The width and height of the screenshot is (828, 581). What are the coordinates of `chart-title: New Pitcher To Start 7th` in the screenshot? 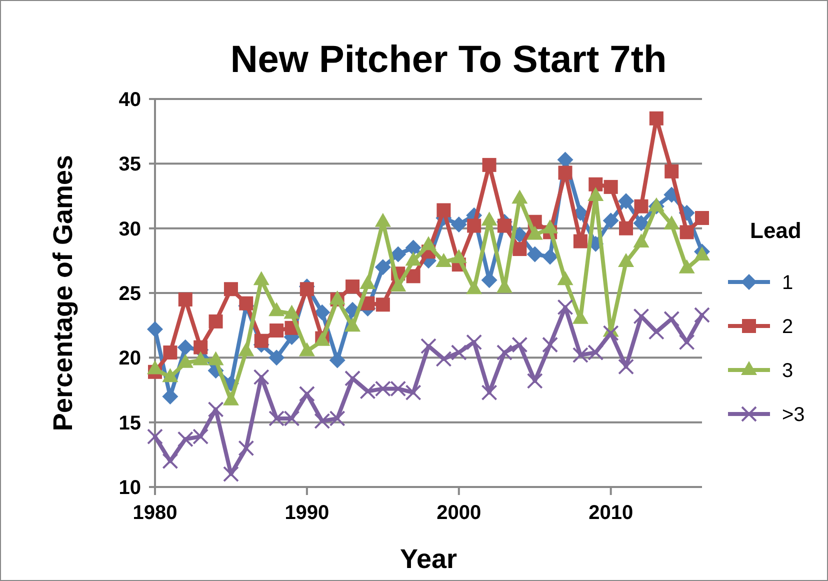 It's located at (448, 60).